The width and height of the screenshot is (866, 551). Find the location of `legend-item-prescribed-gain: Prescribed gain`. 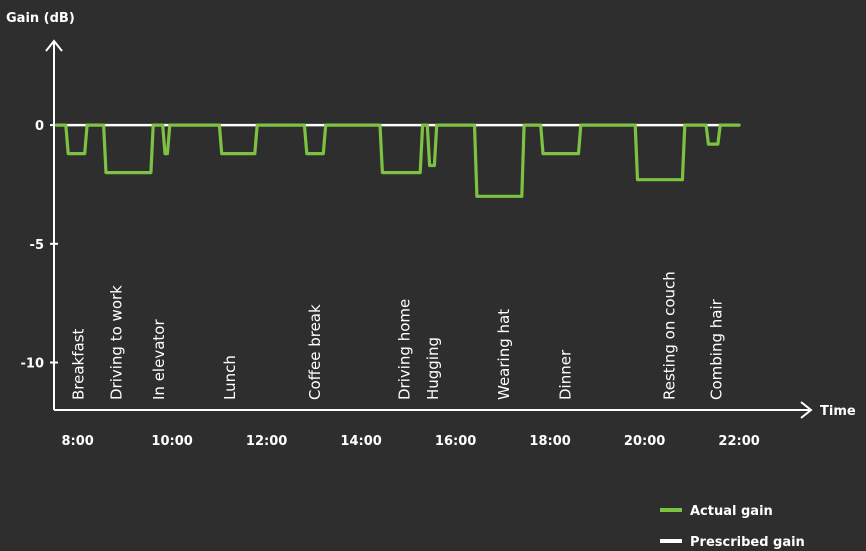

legend-item-prescribed-gain: Prescribed gain is located at coordinates (732, 542).